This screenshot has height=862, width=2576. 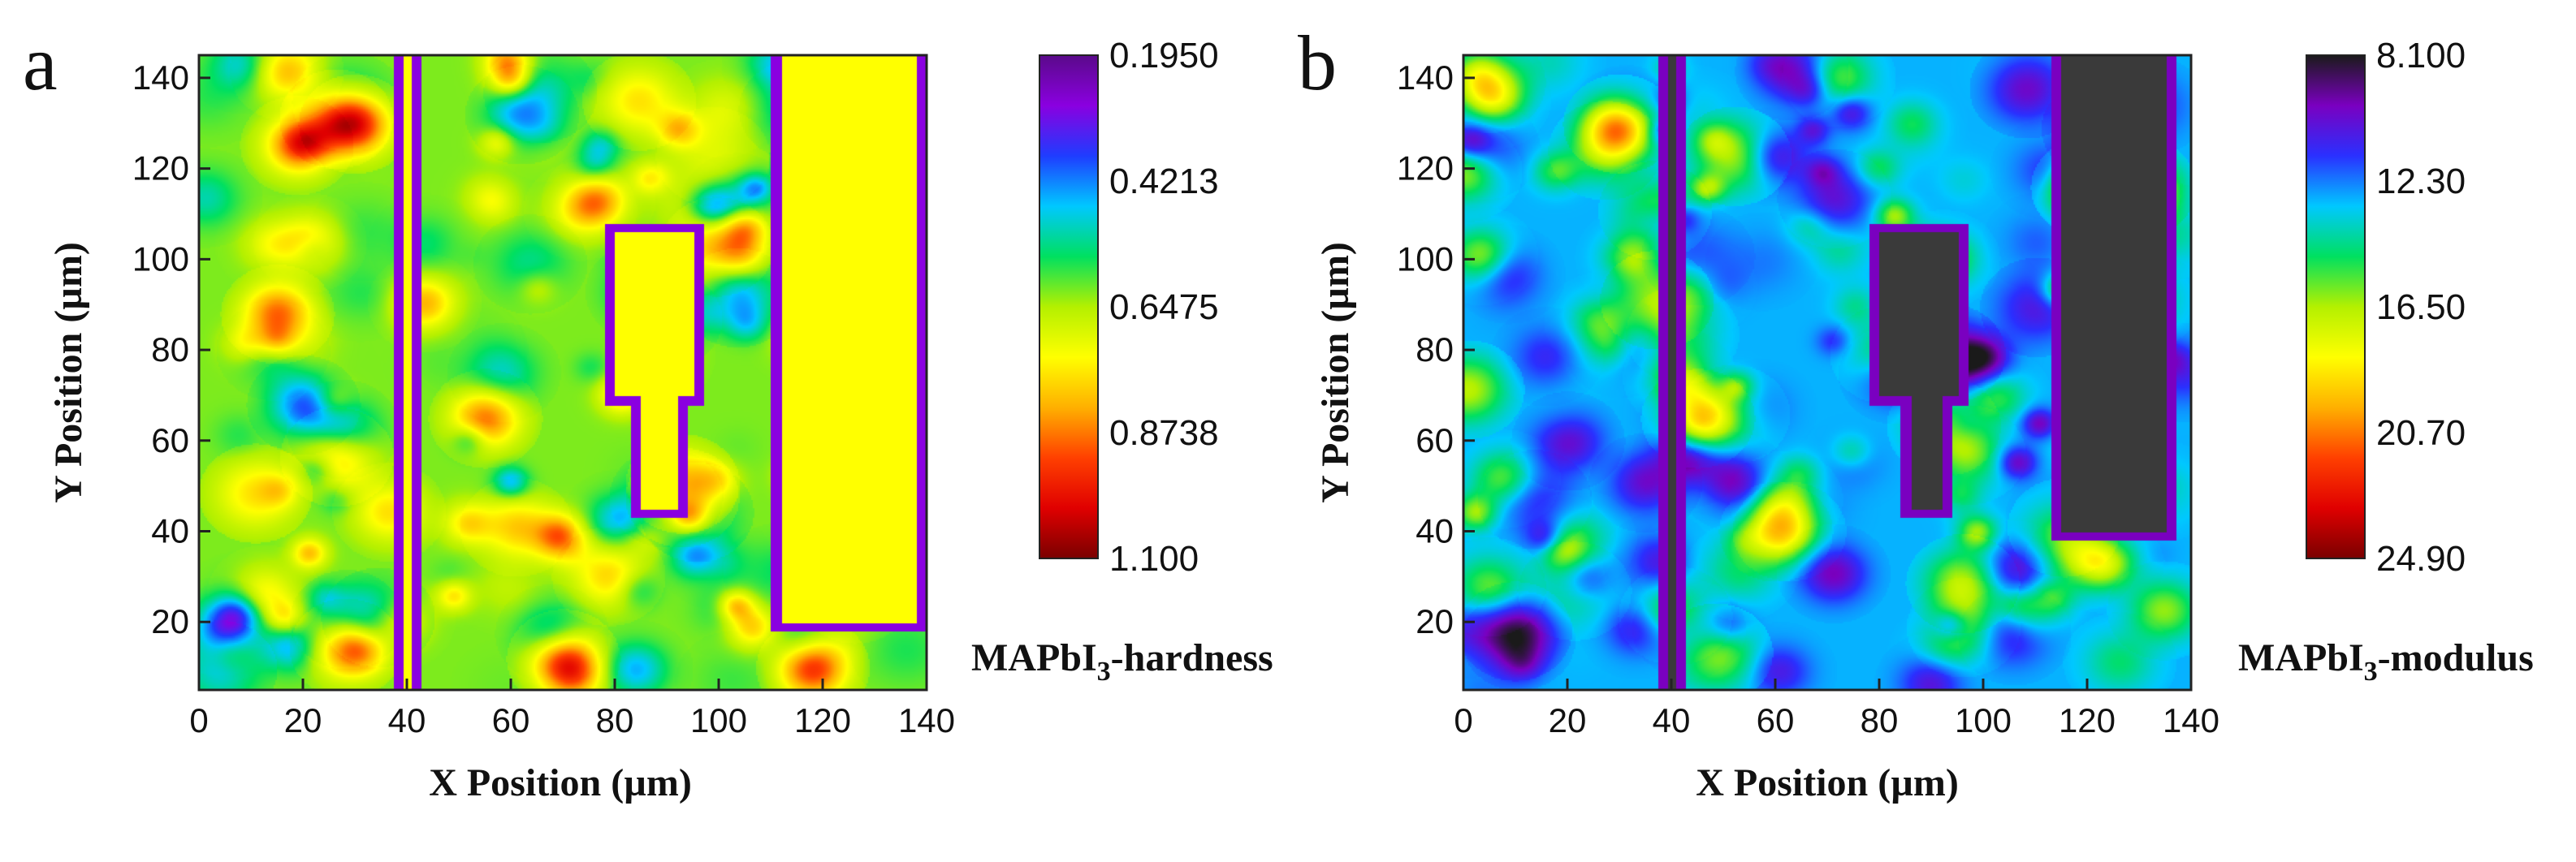 What do you see at coordinates (2421, 559) in the screenshot?
I see `colorbar-tick-label: 24.90` at bounding box center [2421, 559].